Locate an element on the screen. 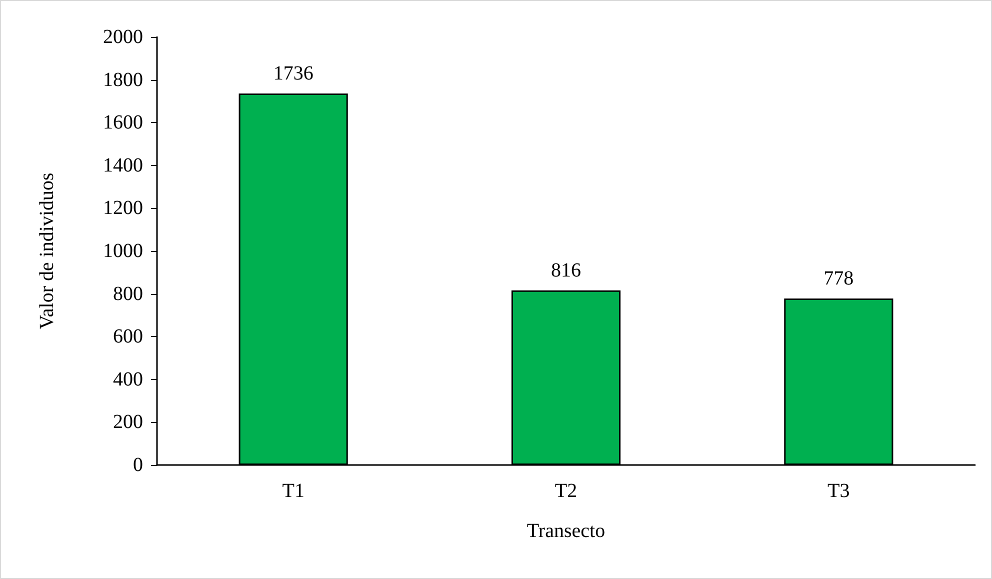 This screenshot has width=992, height=579. y-tick-label: 1600 is located at coordinates (123, 123).